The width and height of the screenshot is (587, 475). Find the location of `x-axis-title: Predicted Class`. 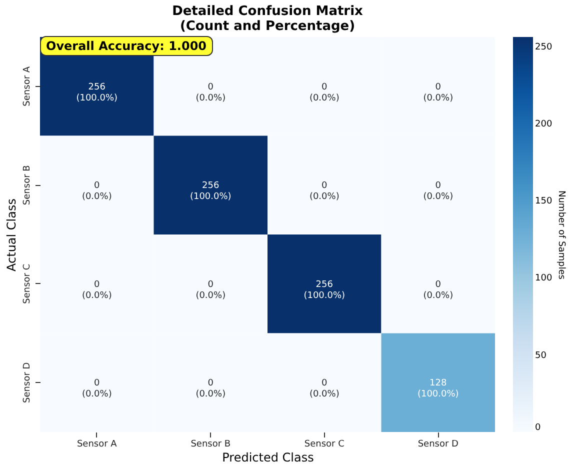

x-axis-title: Predicted Class is located at coordinates (268, 457).